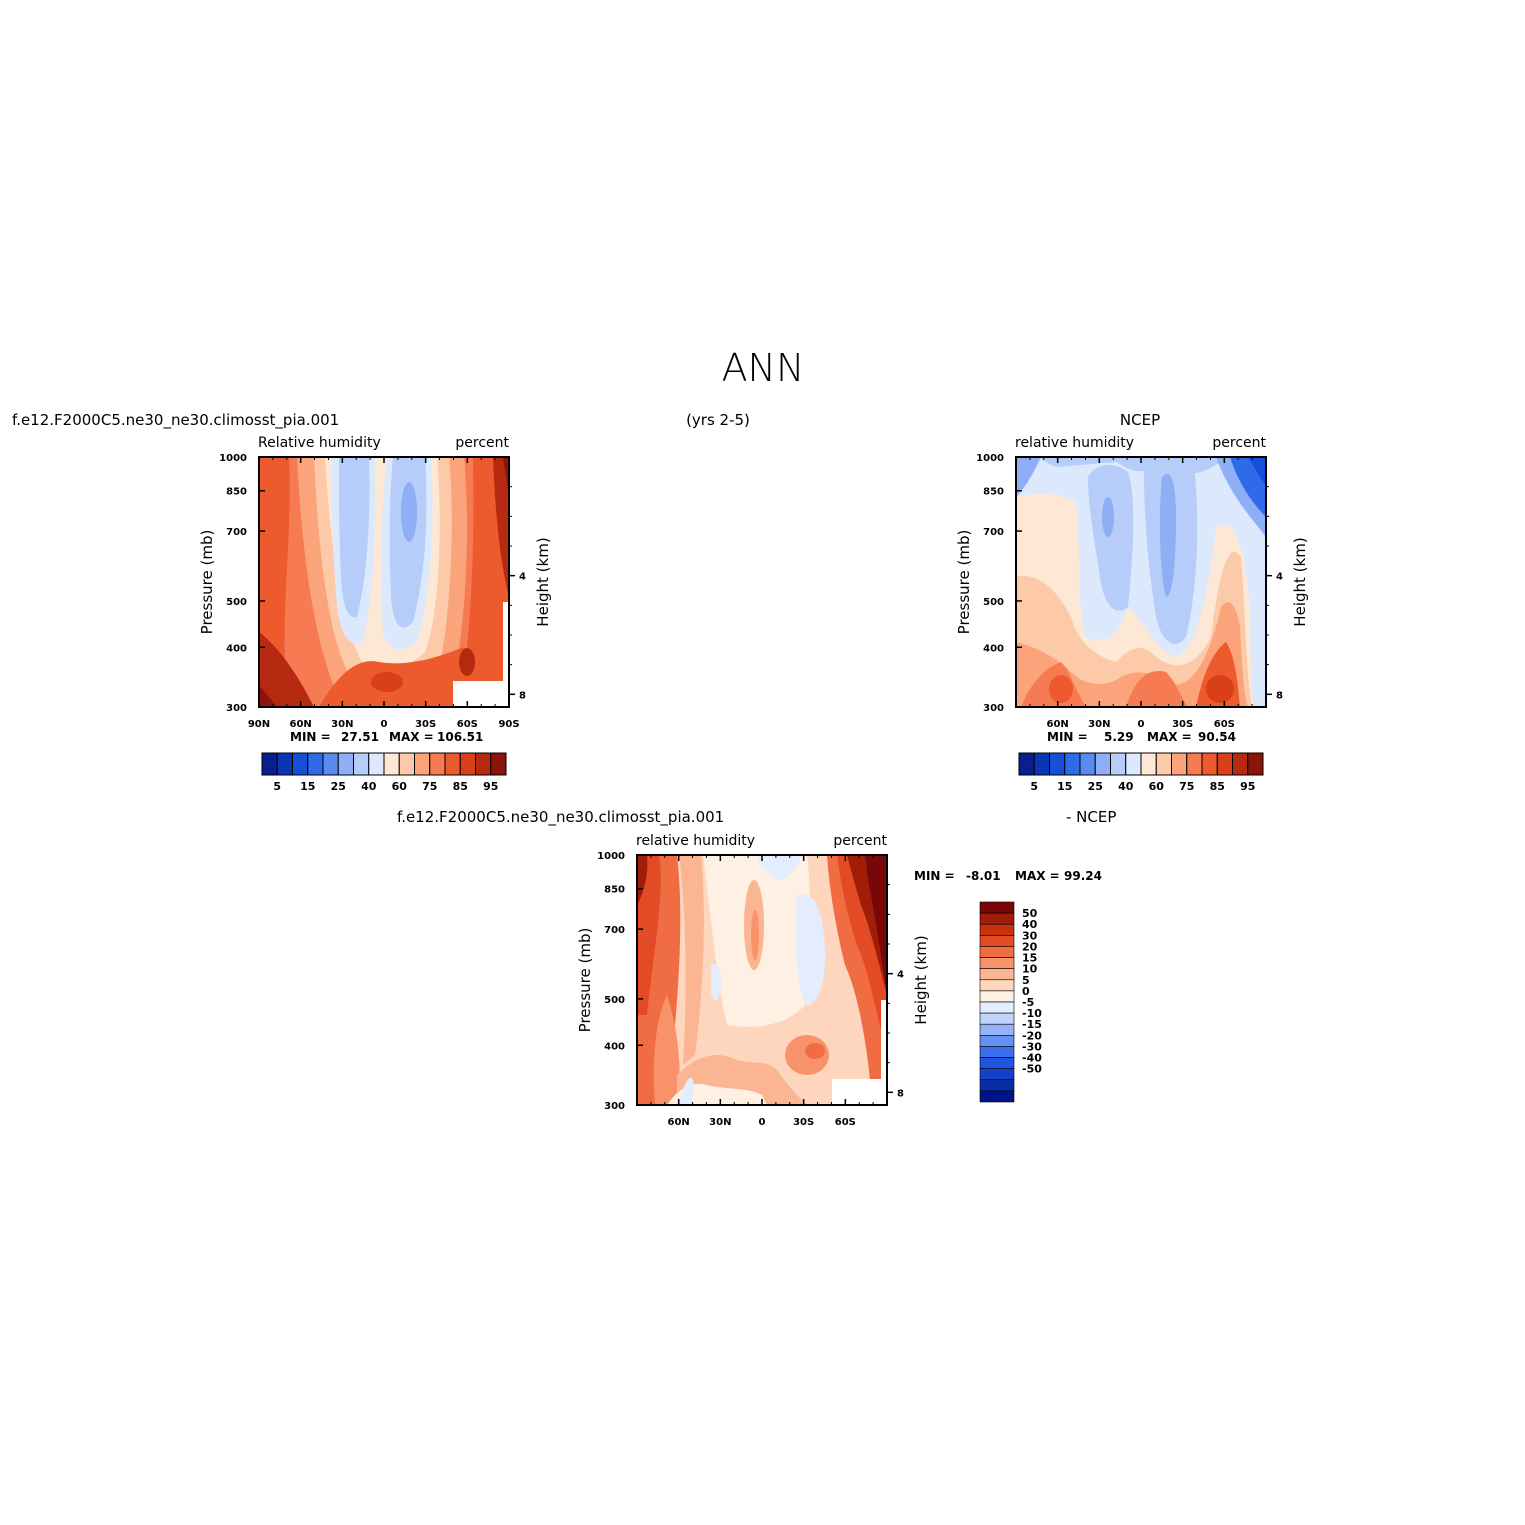 The image size is (1525, 1525). I want to click on obs-band-75-low, so click(1134, 629).